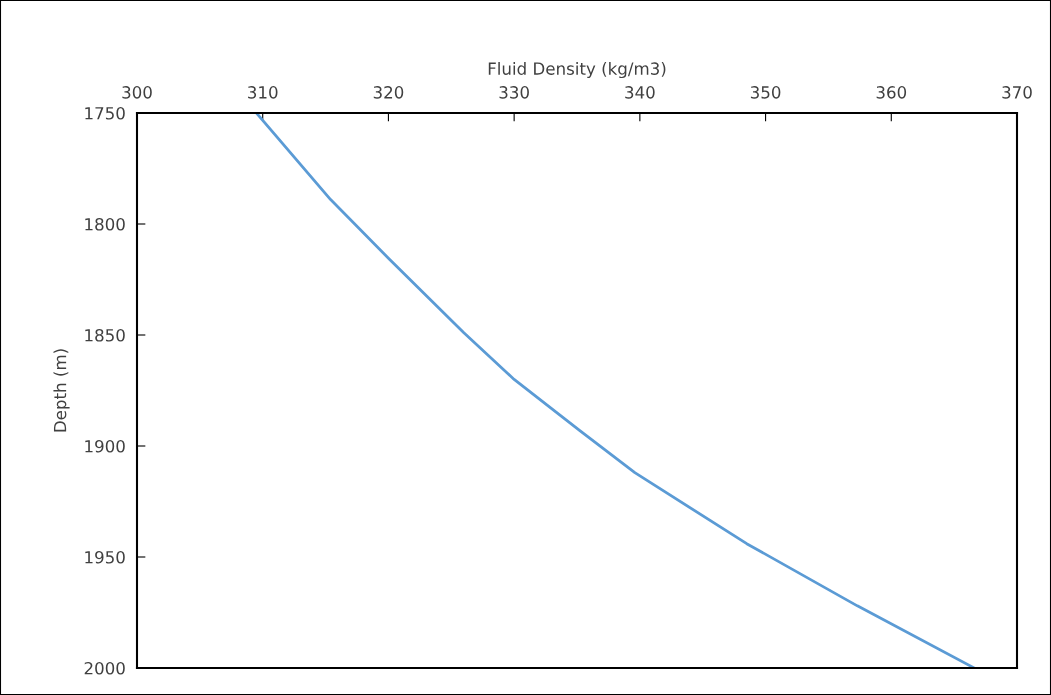  Describe the element at coordinates (577, 70) in the screenshot. I see `x-axis-title: Fluid Density (kg/m3)` at that location.